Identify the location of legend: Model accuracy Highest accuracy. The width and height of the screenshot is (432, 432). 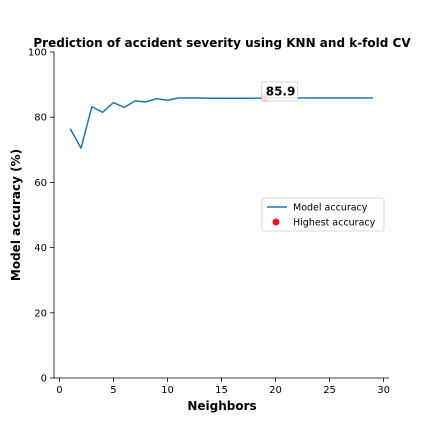
(323, 214).